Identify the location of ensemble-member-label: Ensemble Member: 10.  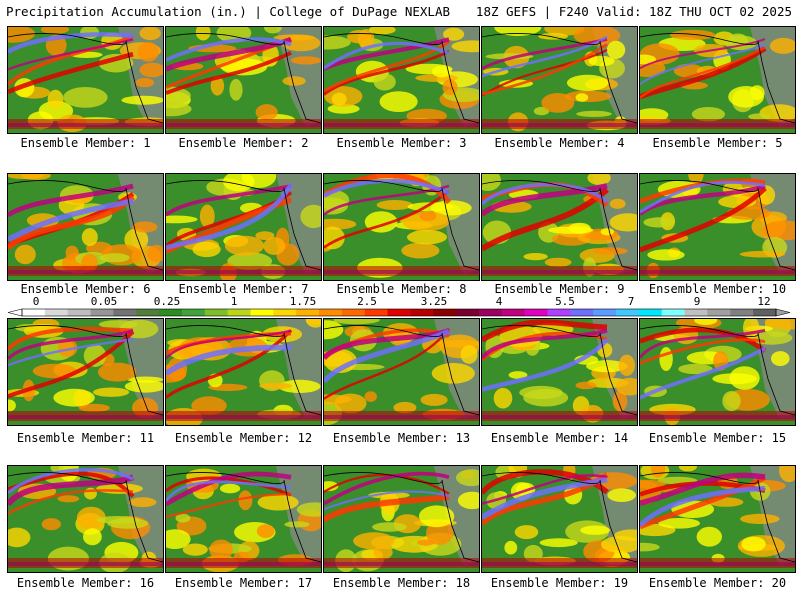
(717, 289).